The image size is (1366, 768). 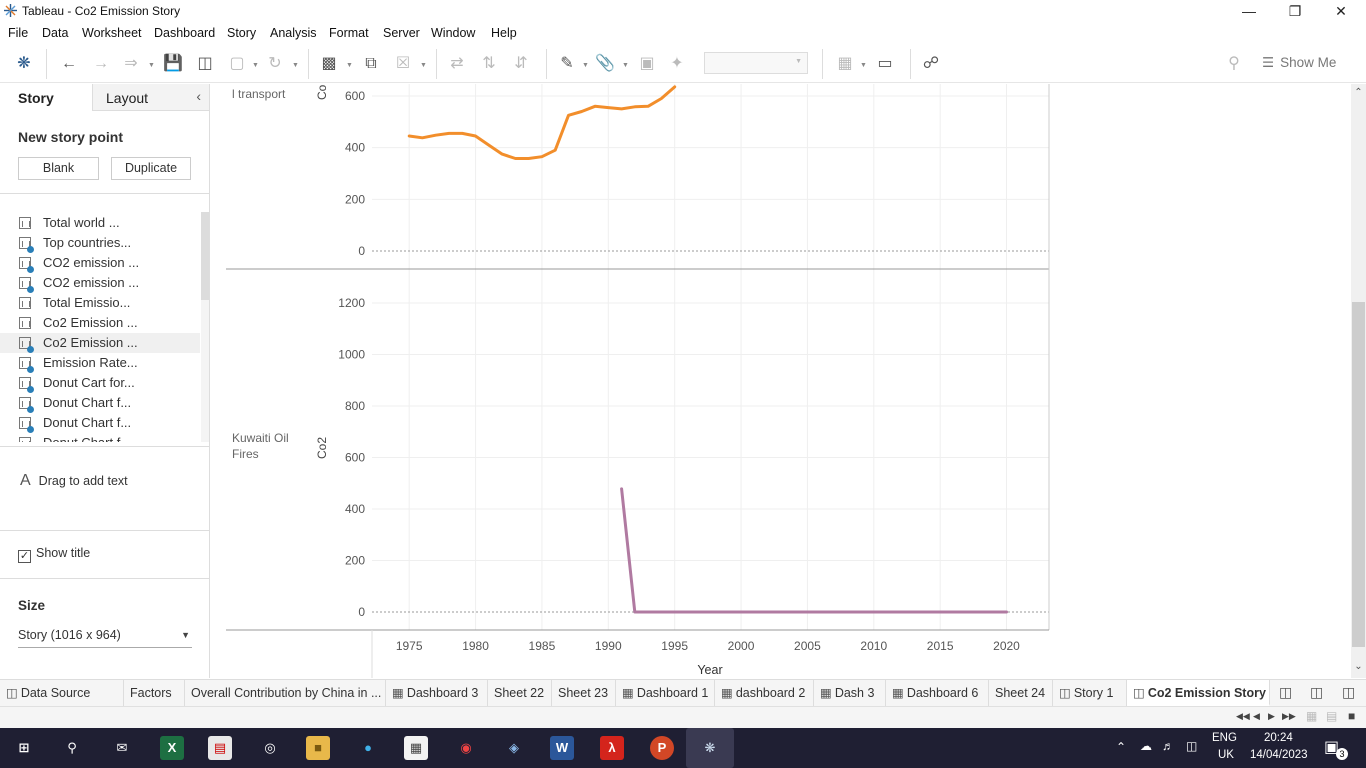 I want to click on windows-start-icon: ⊞, so click(x=24, y=747).